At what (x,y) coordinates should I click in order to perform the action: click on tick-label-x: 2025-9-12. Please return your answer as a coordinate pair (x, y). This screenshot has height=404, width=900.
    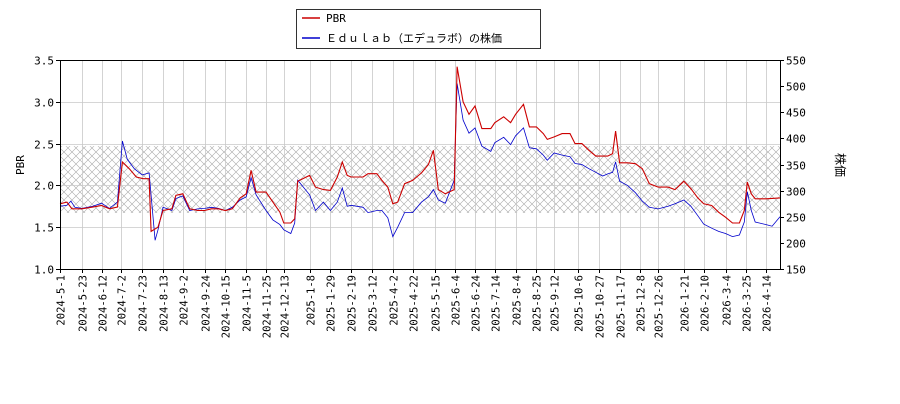
    Looking at the image, I should click on (556, 303).